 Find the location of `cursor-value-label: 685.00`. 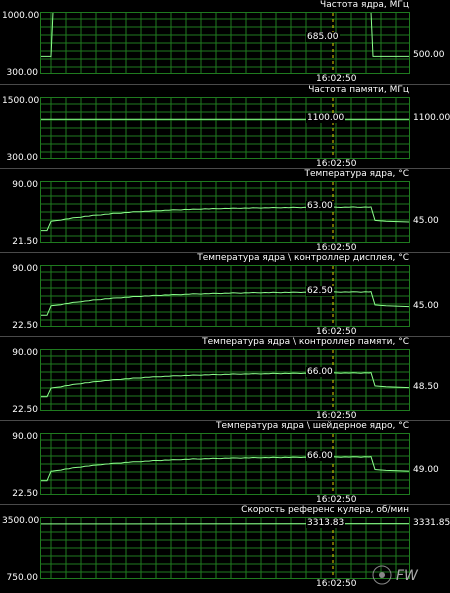

cursor-value-label: 685.00 is located at coordinates (323, 37).